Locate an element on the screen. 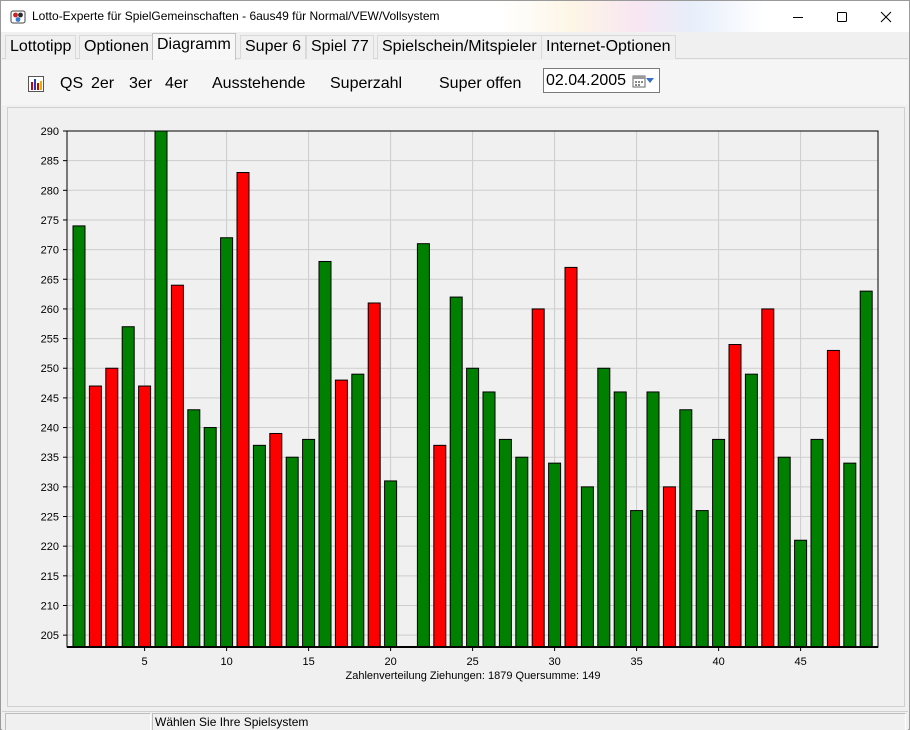 This screenshot has width=910, height=730. y-tick-label: 255 is located at coordinates (50, 340).